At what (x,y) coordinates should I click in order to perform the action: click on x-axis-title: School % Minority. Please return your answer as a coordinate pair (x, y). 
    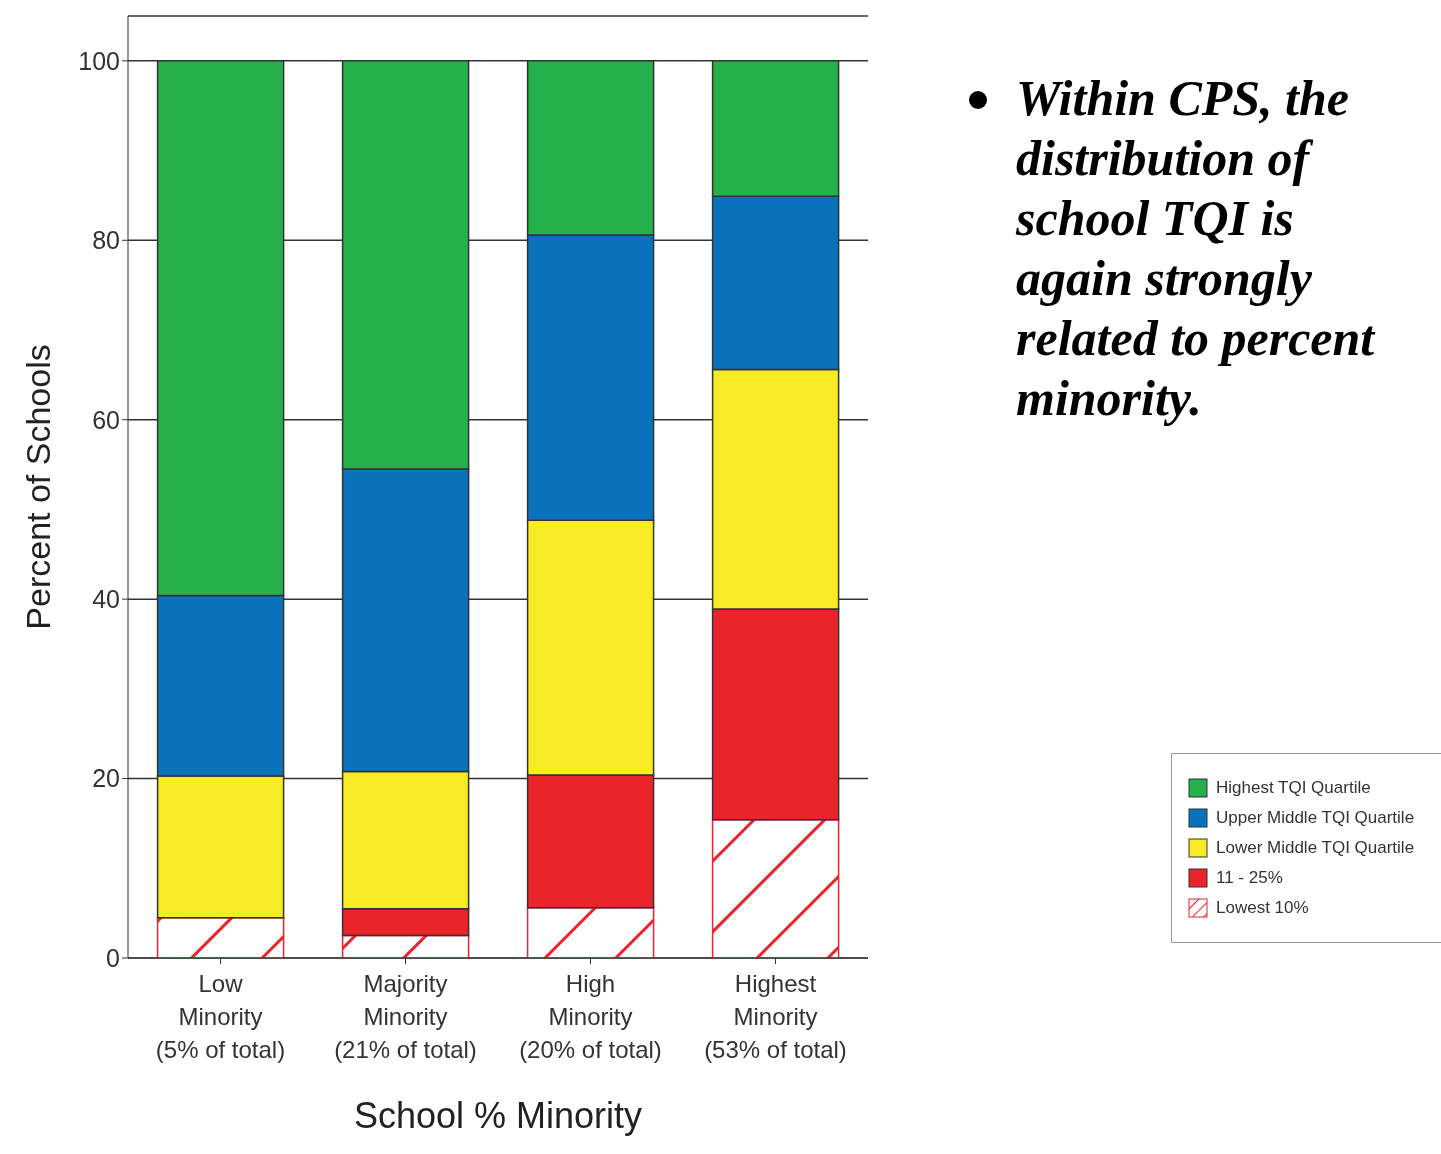
    Looking at the image, I should click on (498, 1115).